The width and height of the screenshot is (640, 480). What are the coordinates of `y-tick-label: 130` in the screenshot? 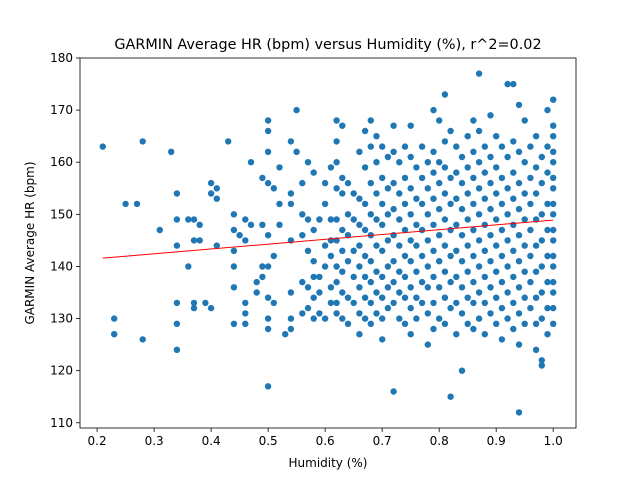 It's located at (61, 319).